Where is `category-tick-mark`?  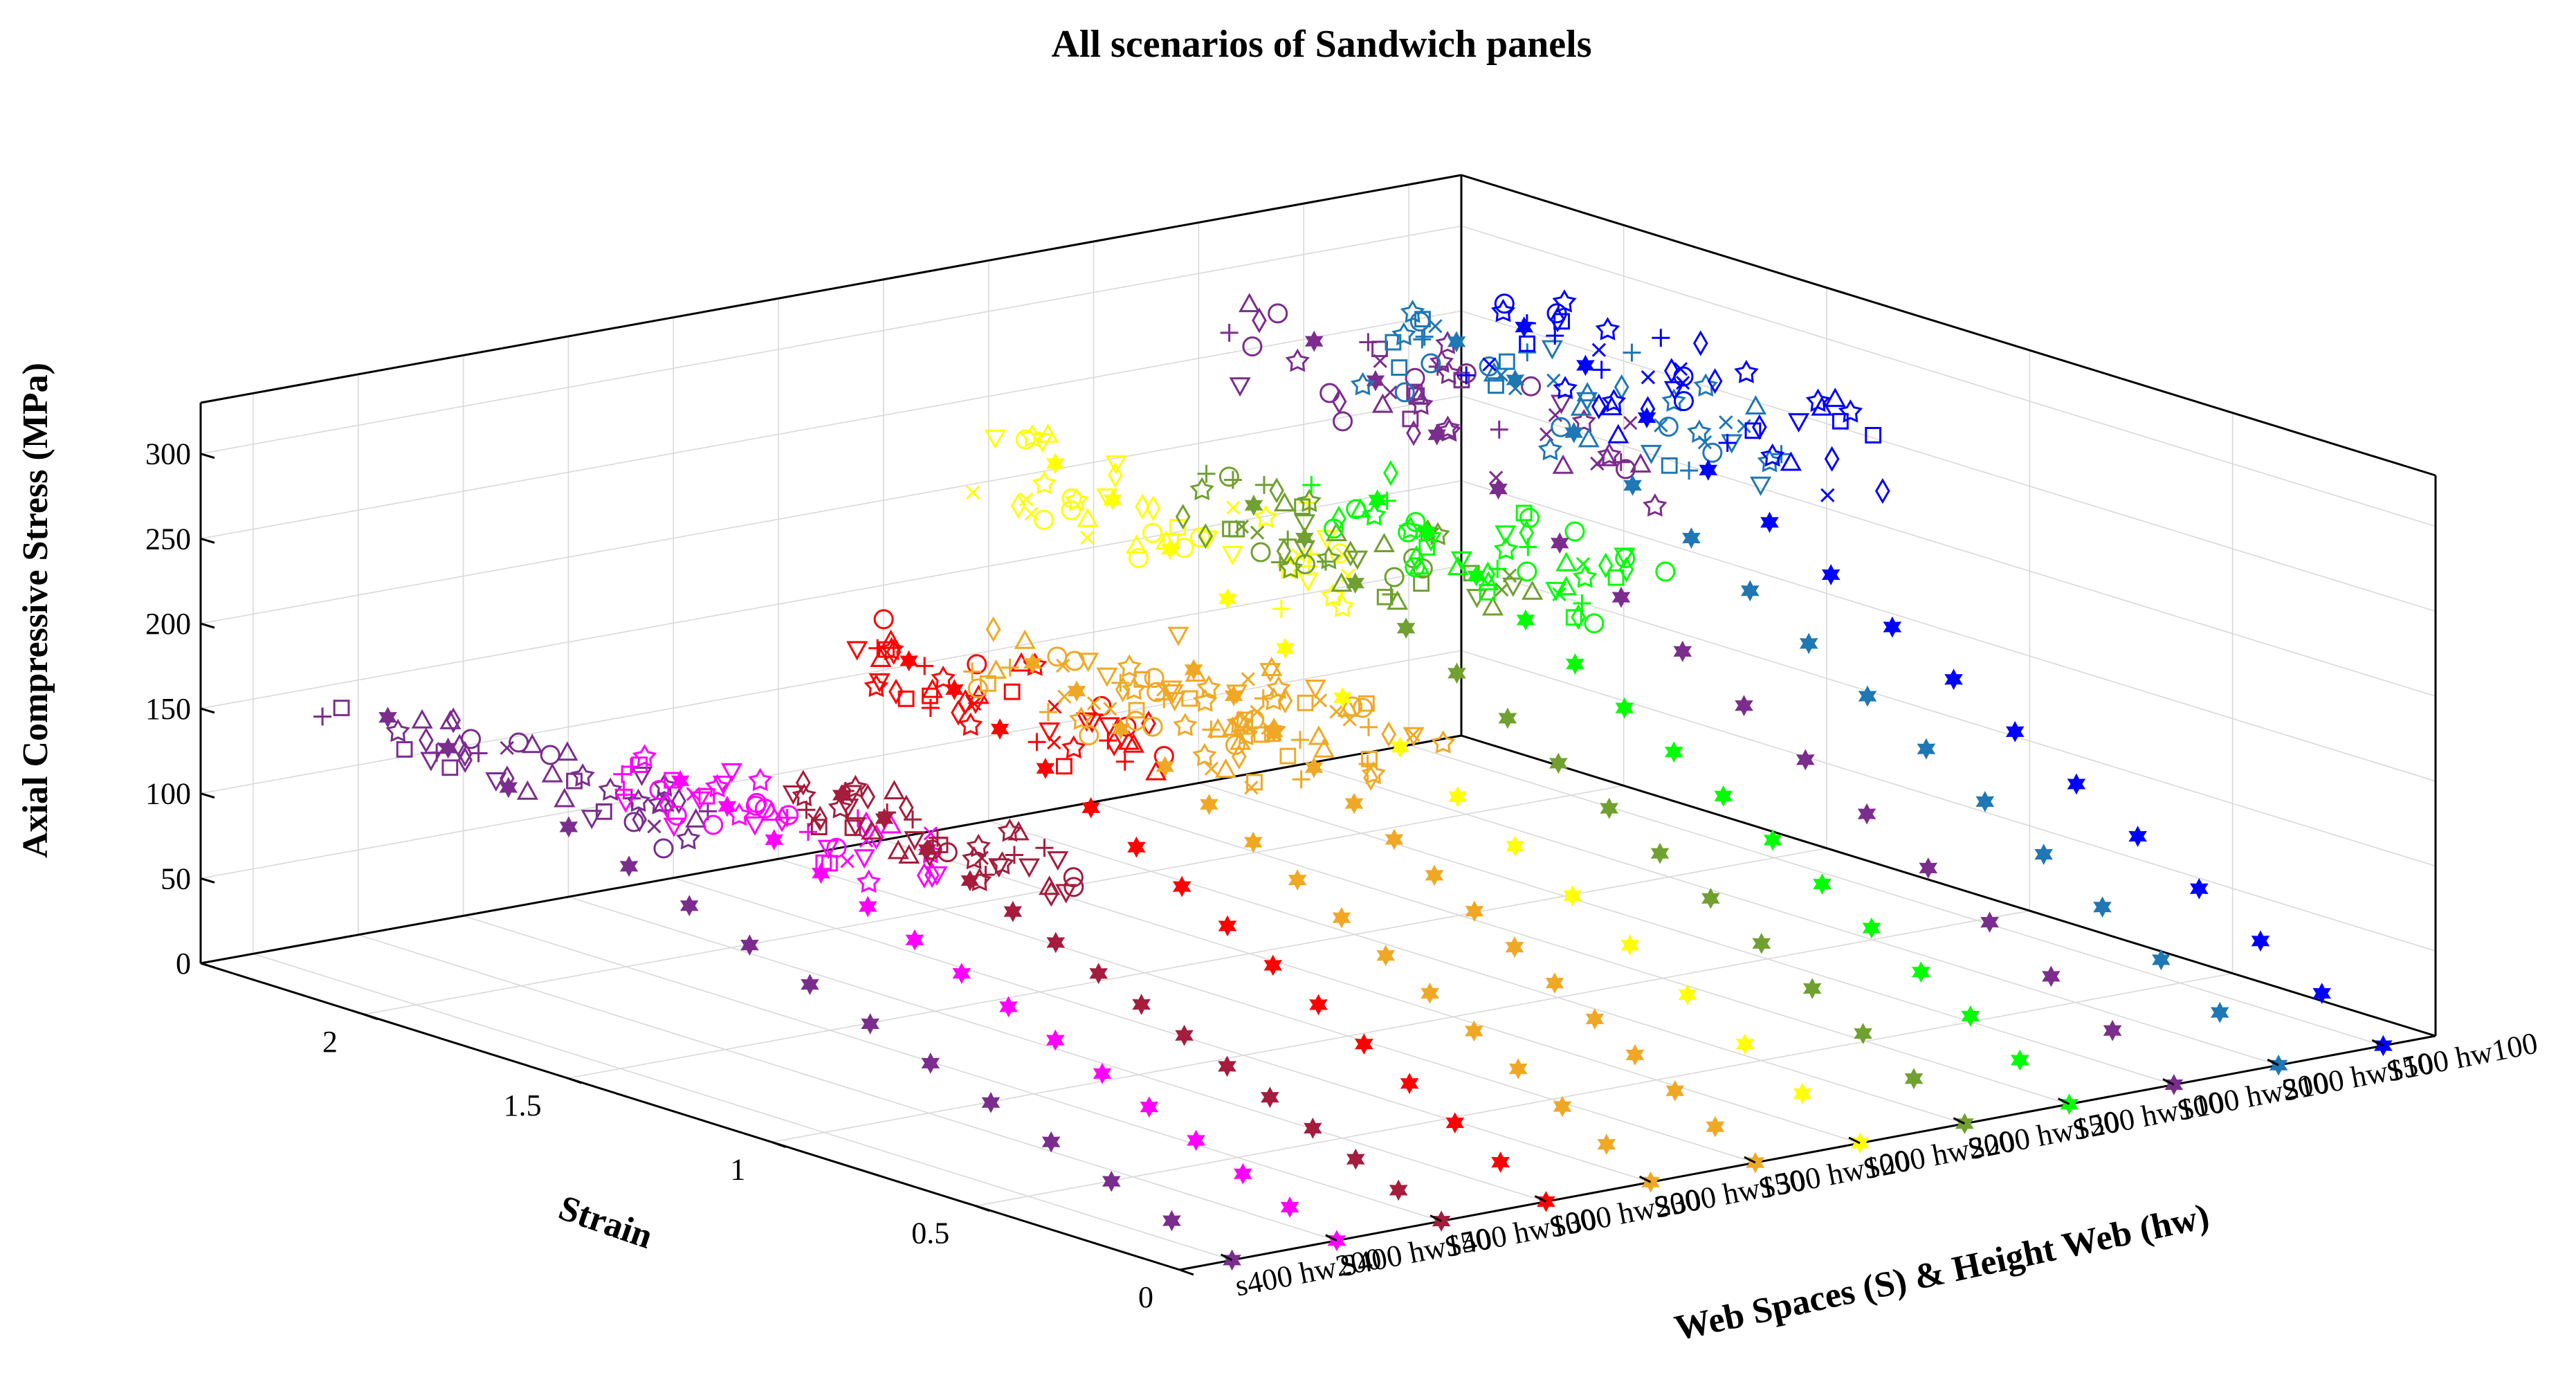
category-tick-mark is located at coordinates (1750, 1160).